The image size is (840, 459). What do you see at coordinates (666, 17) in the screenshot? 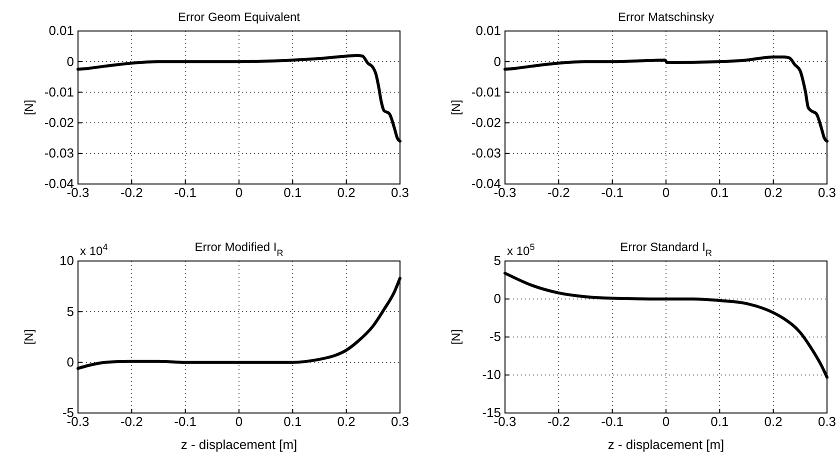
I see `chart-title: Error Matschinsky` at bounding box center [666, 17].